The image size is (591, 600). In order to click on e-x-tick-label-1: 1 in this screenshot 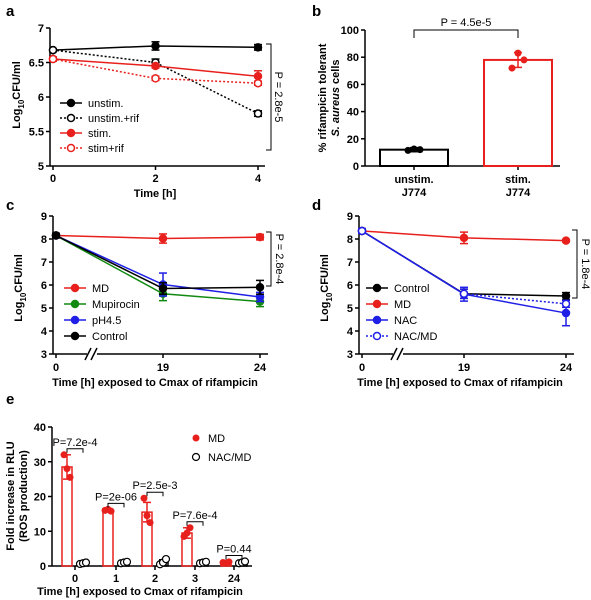, I will do `click(116, 579)`.